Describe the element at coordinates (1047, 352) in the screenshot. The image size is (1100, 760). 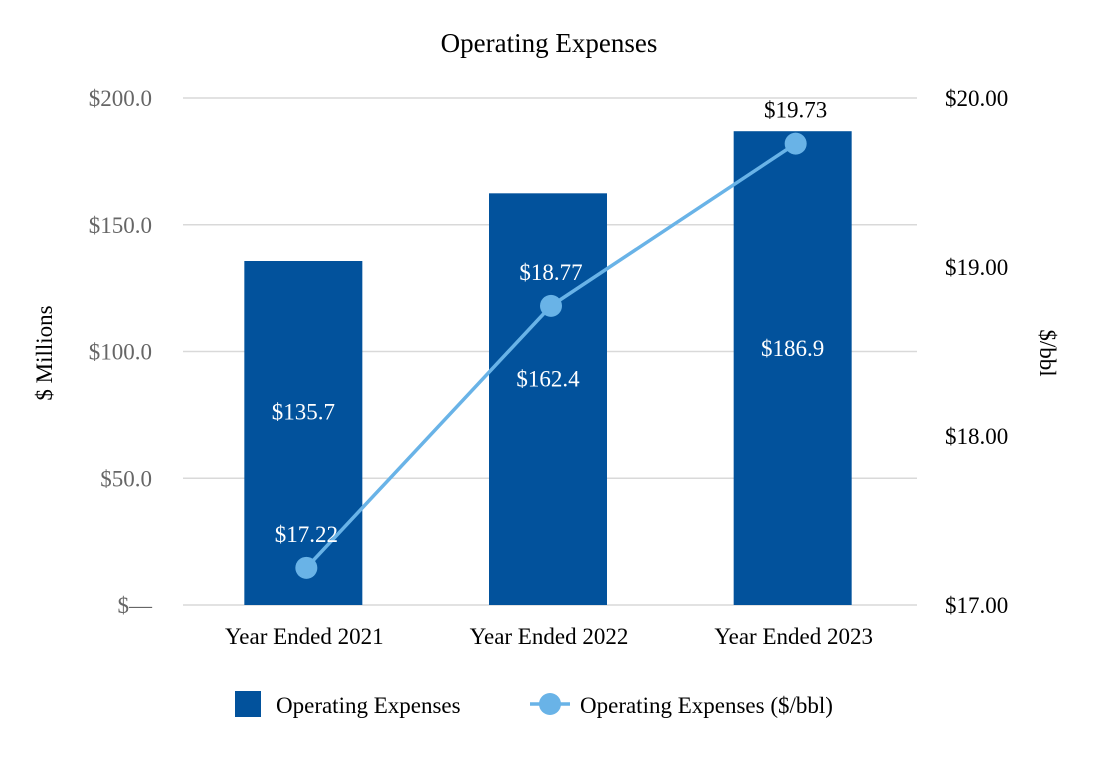
I see `right-axis-title: $/bbl` at that location.